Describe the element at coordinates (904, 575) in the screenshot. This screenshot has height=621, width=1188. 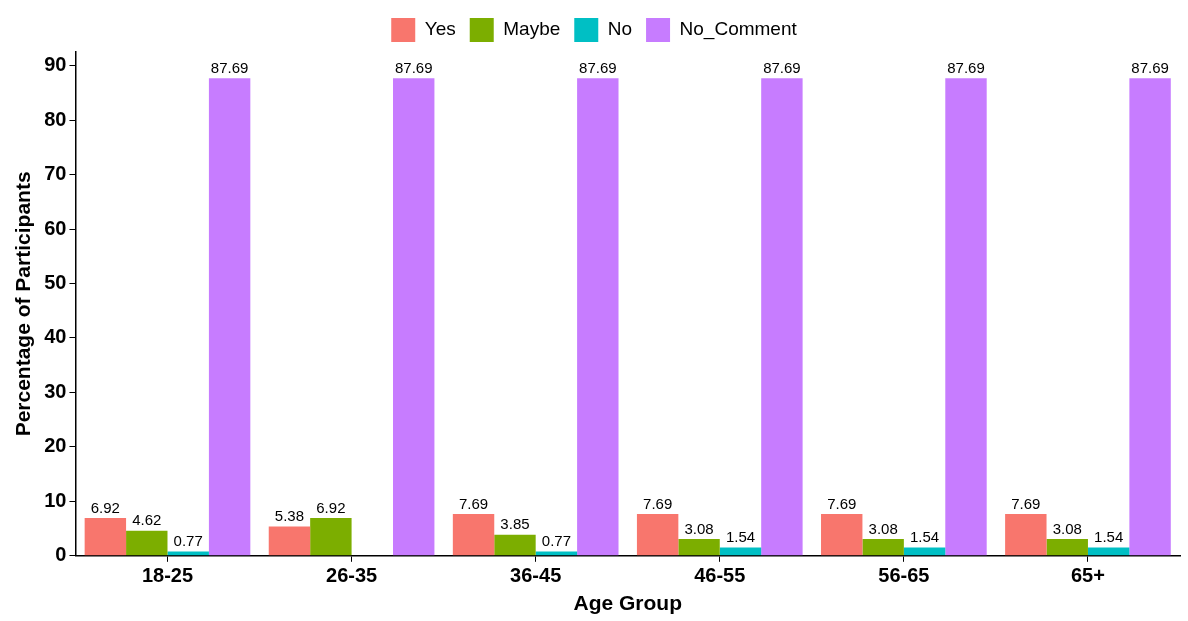
I see `x-tick-label: 56-65` at that location.